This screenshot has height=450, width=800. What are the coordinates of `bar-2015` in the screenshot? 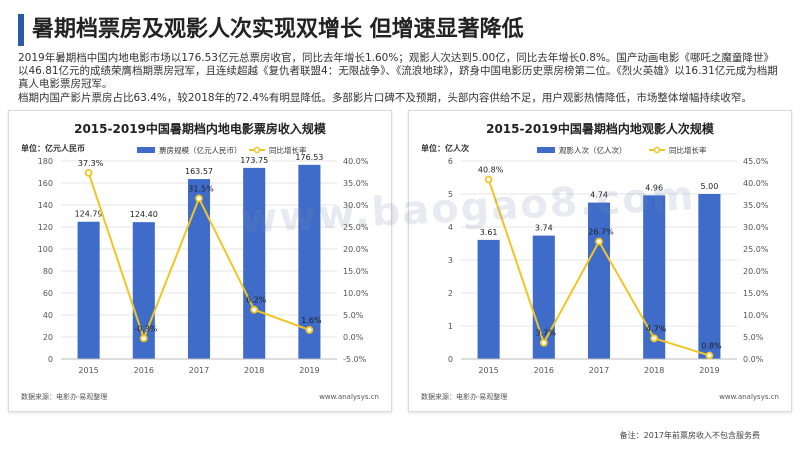 It's located at (488, 299).